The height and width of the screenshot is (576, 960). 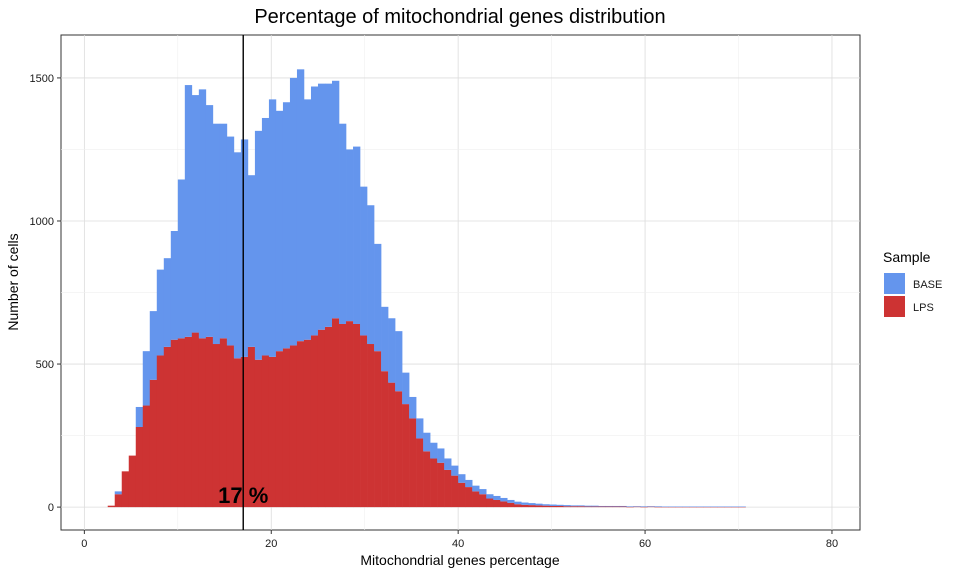 I want to click on y-tick-label: 1000, so click(x=42, y=222).